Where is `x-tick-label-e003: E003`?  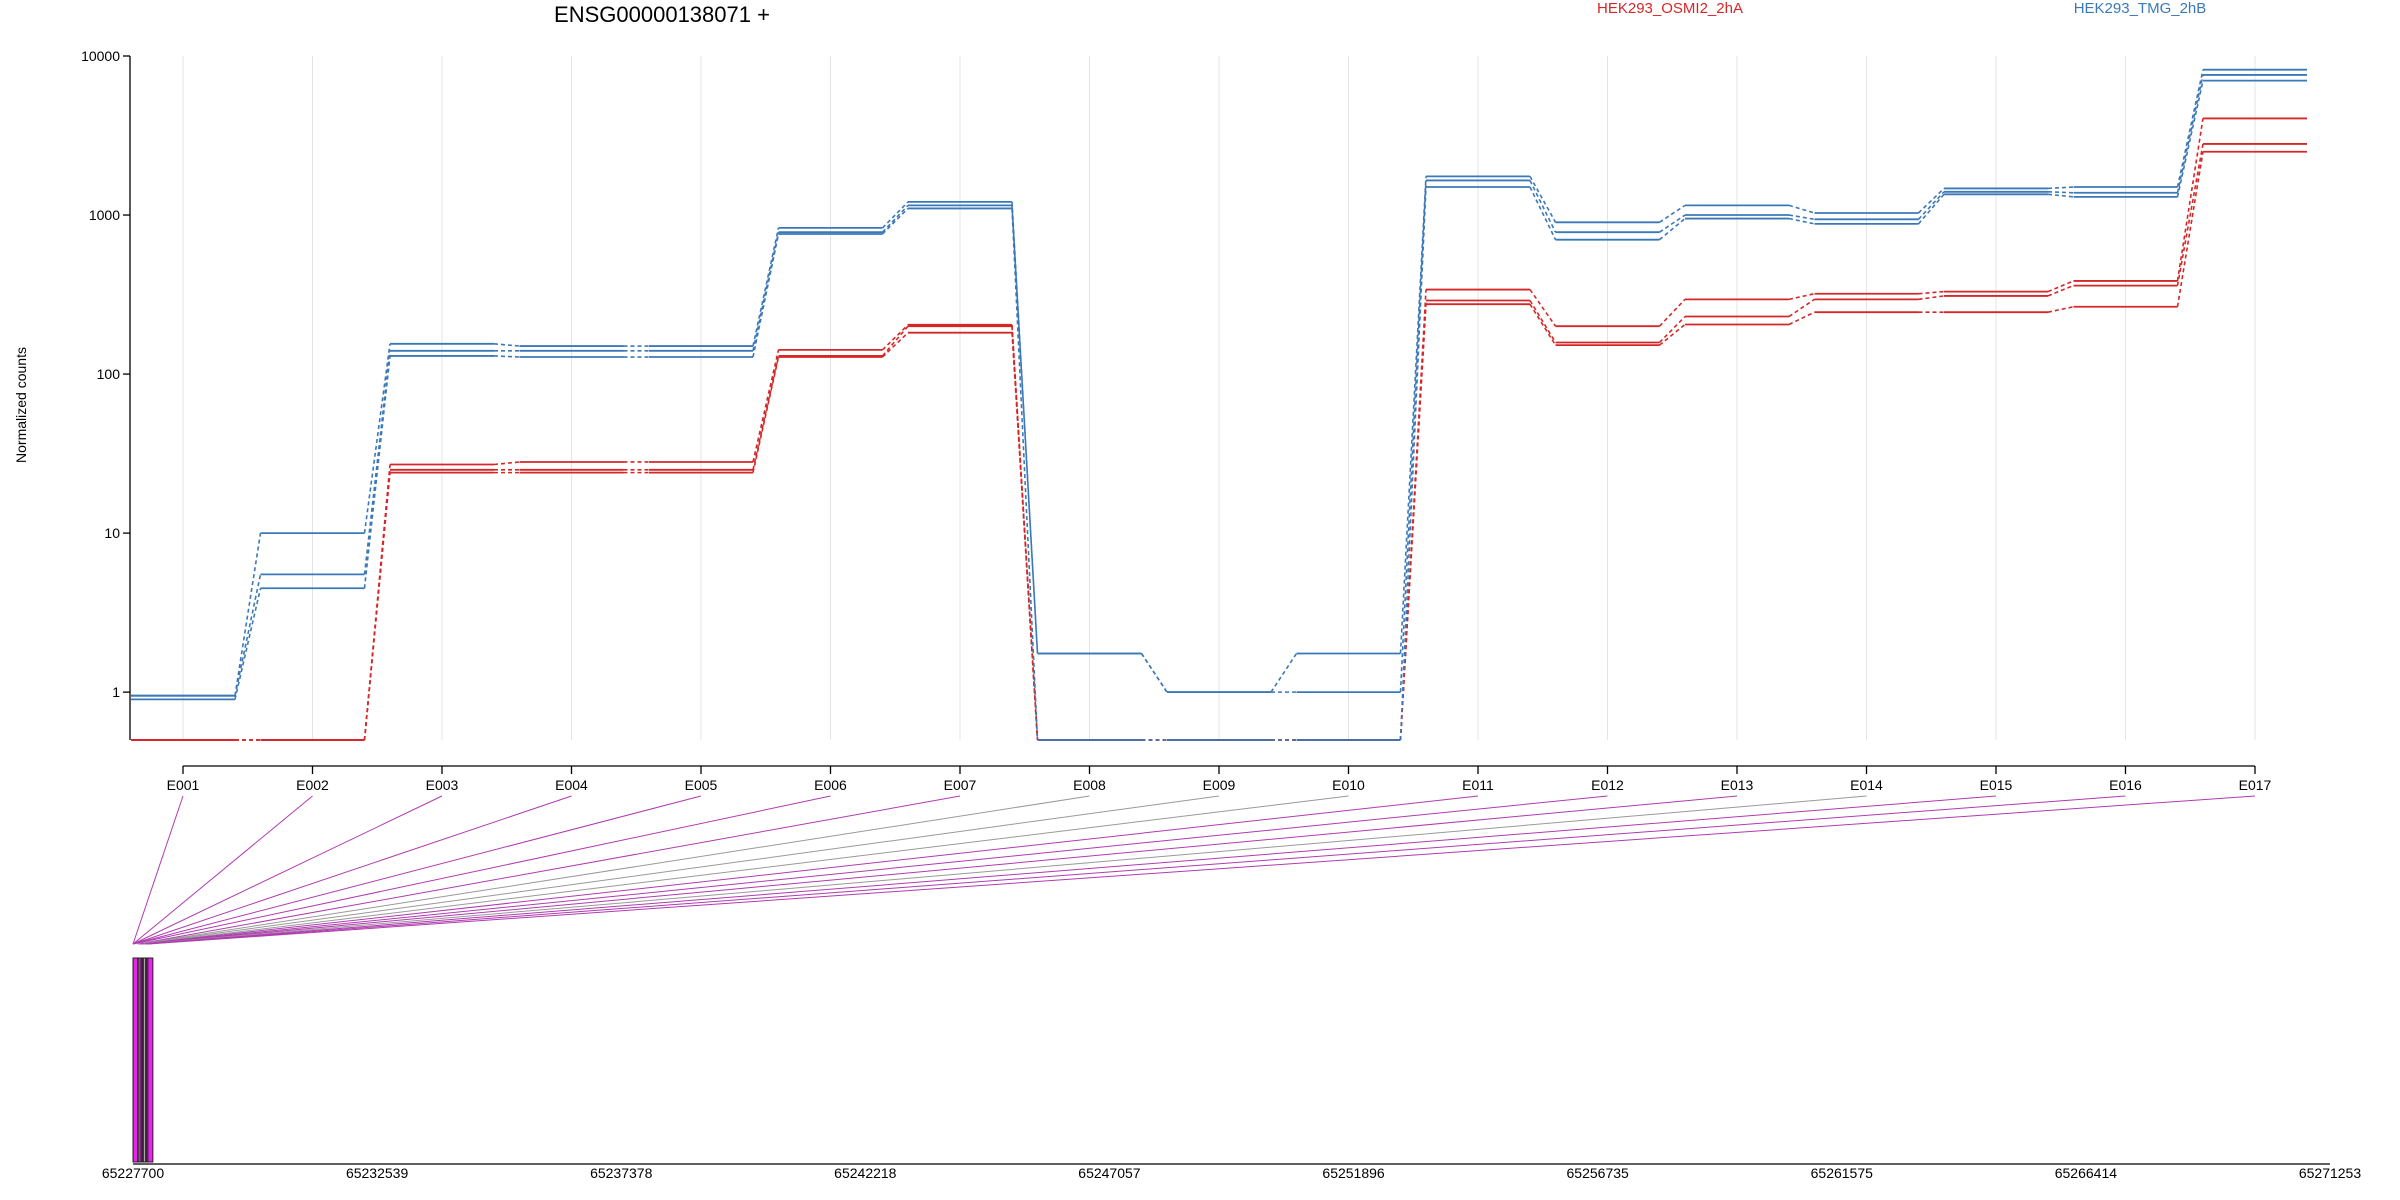
x-tick-label-e003: E003 is located at coordinates (442, 785).